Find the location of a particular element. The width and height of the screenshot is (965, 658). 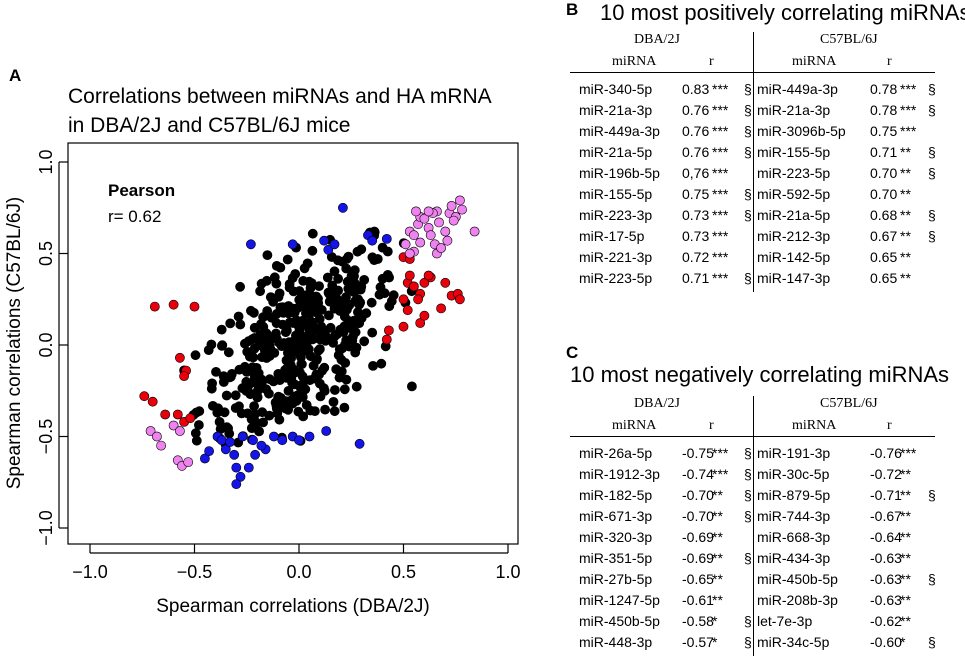

panel-letter-a: A is located at coordinates (15, 75).